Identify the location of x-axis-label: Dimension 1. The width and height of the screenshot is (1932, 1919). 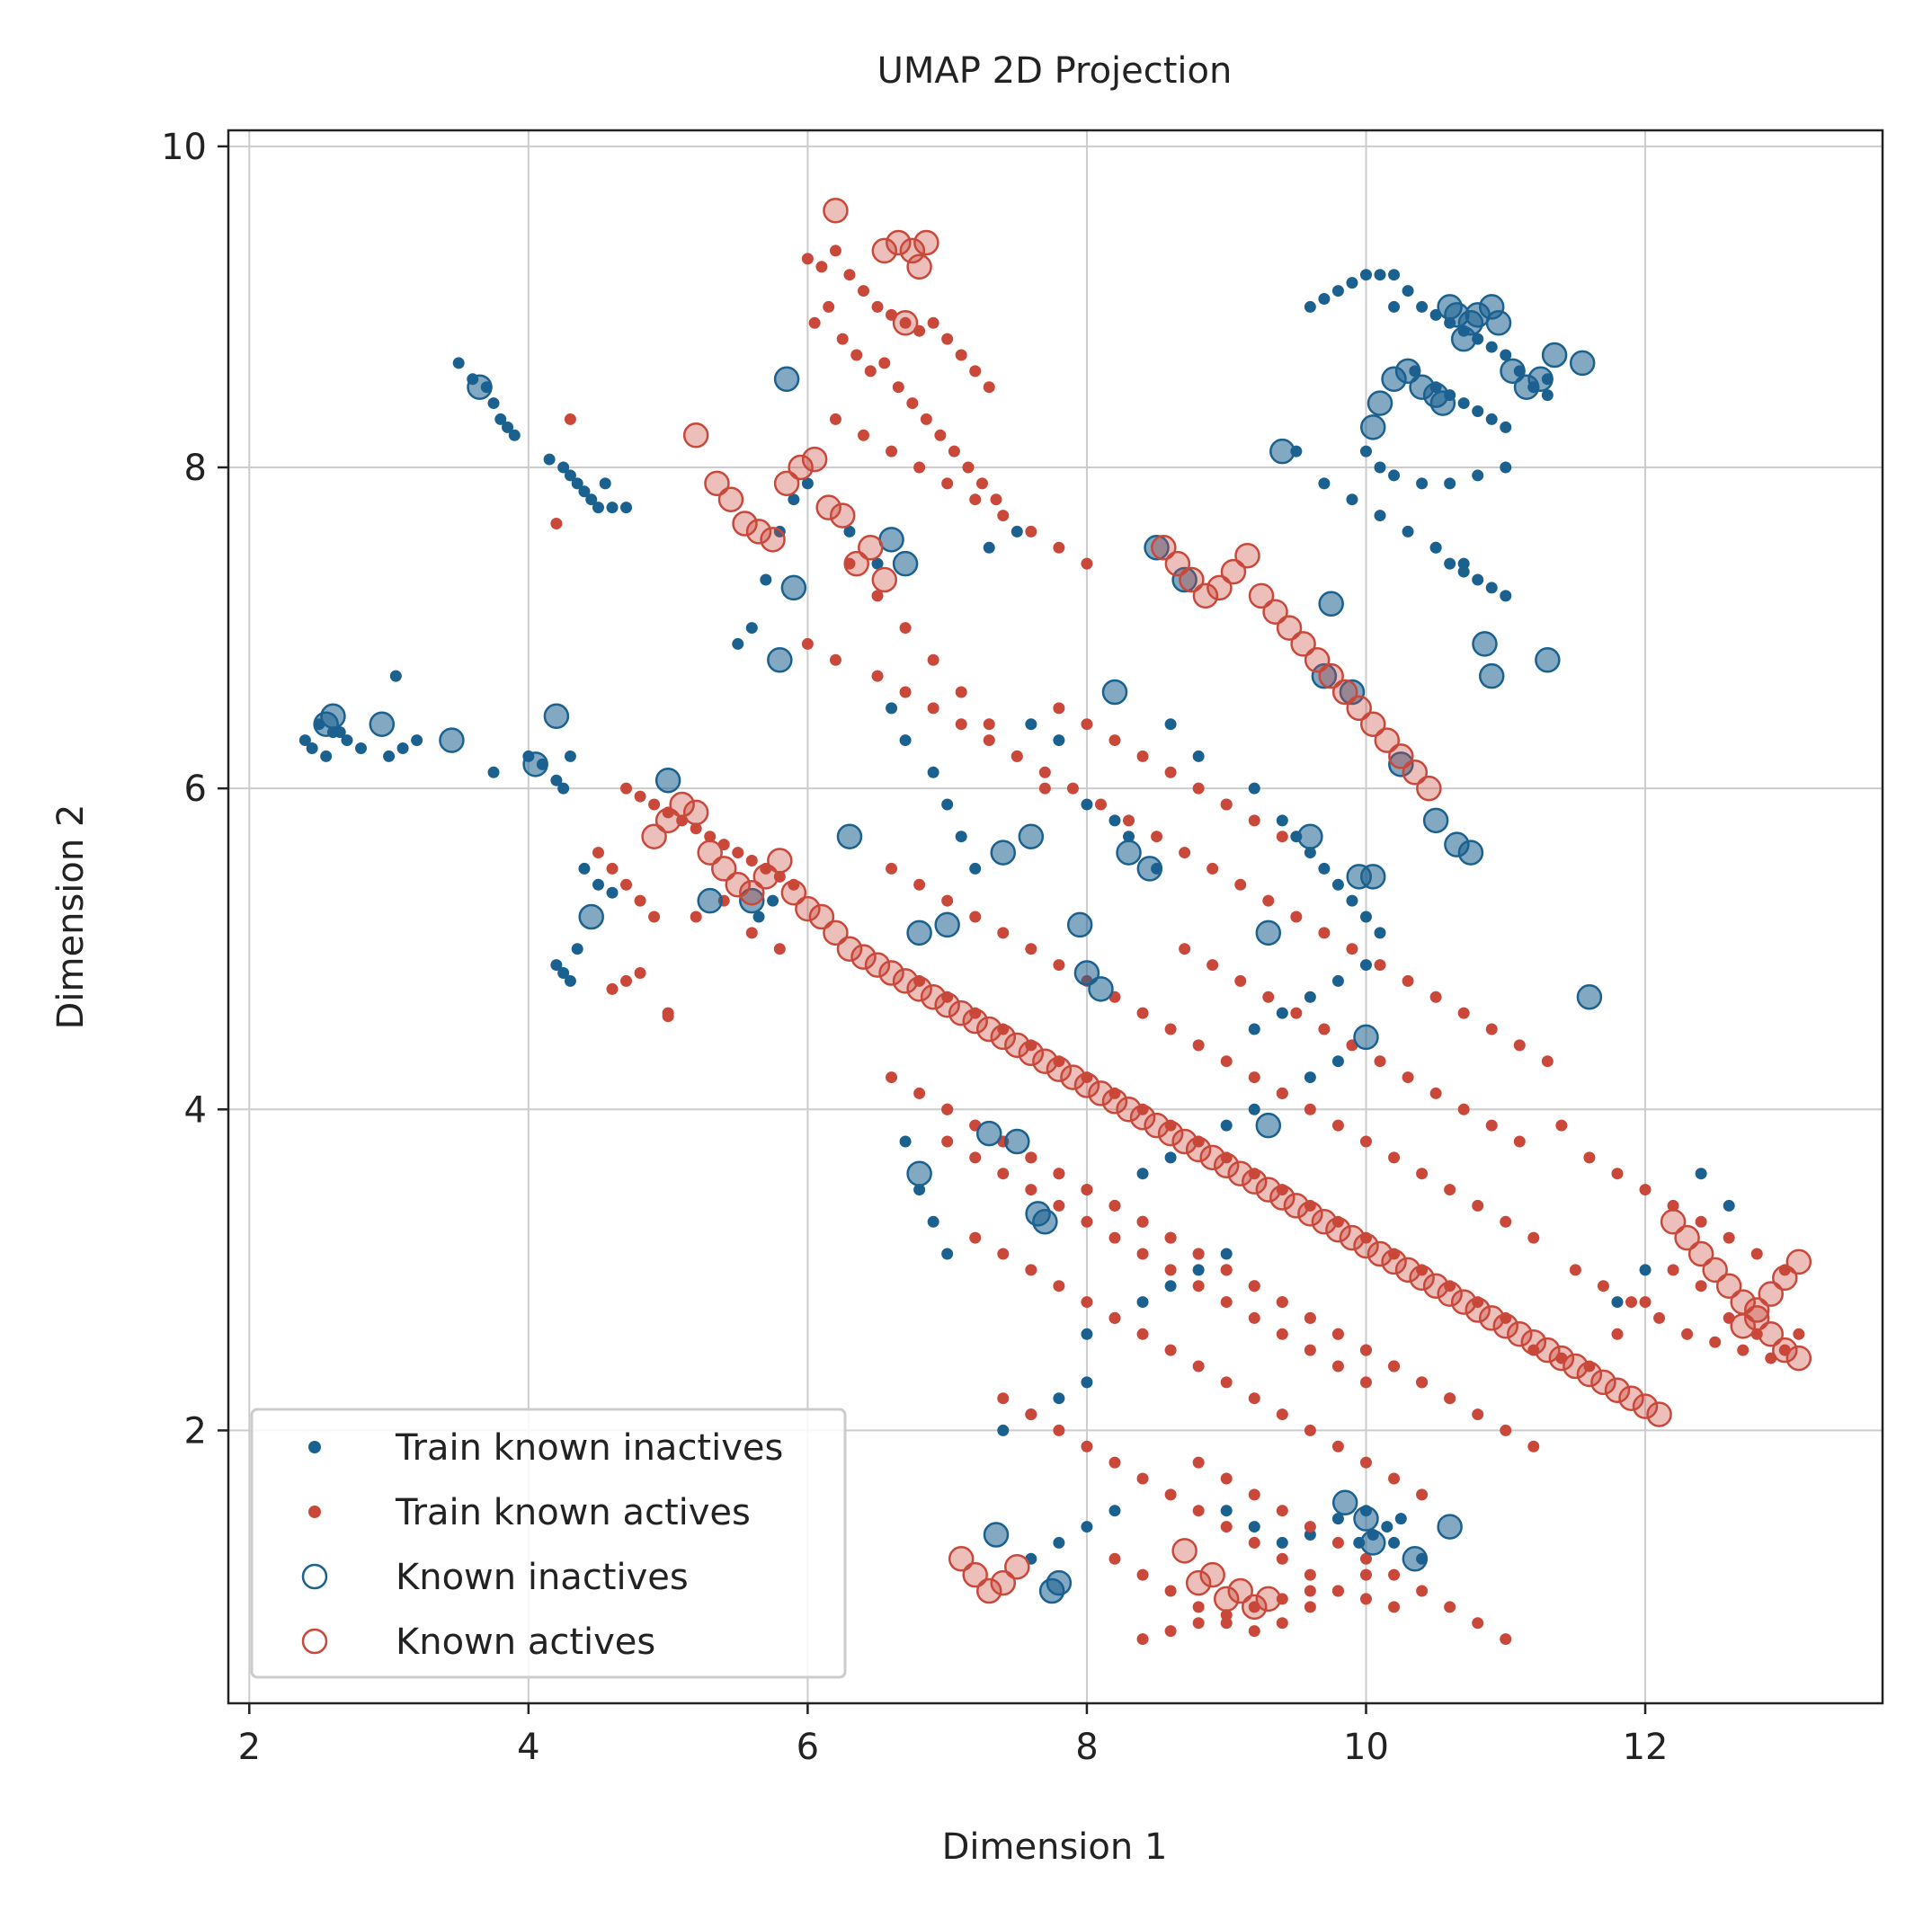
(1055, 1847).